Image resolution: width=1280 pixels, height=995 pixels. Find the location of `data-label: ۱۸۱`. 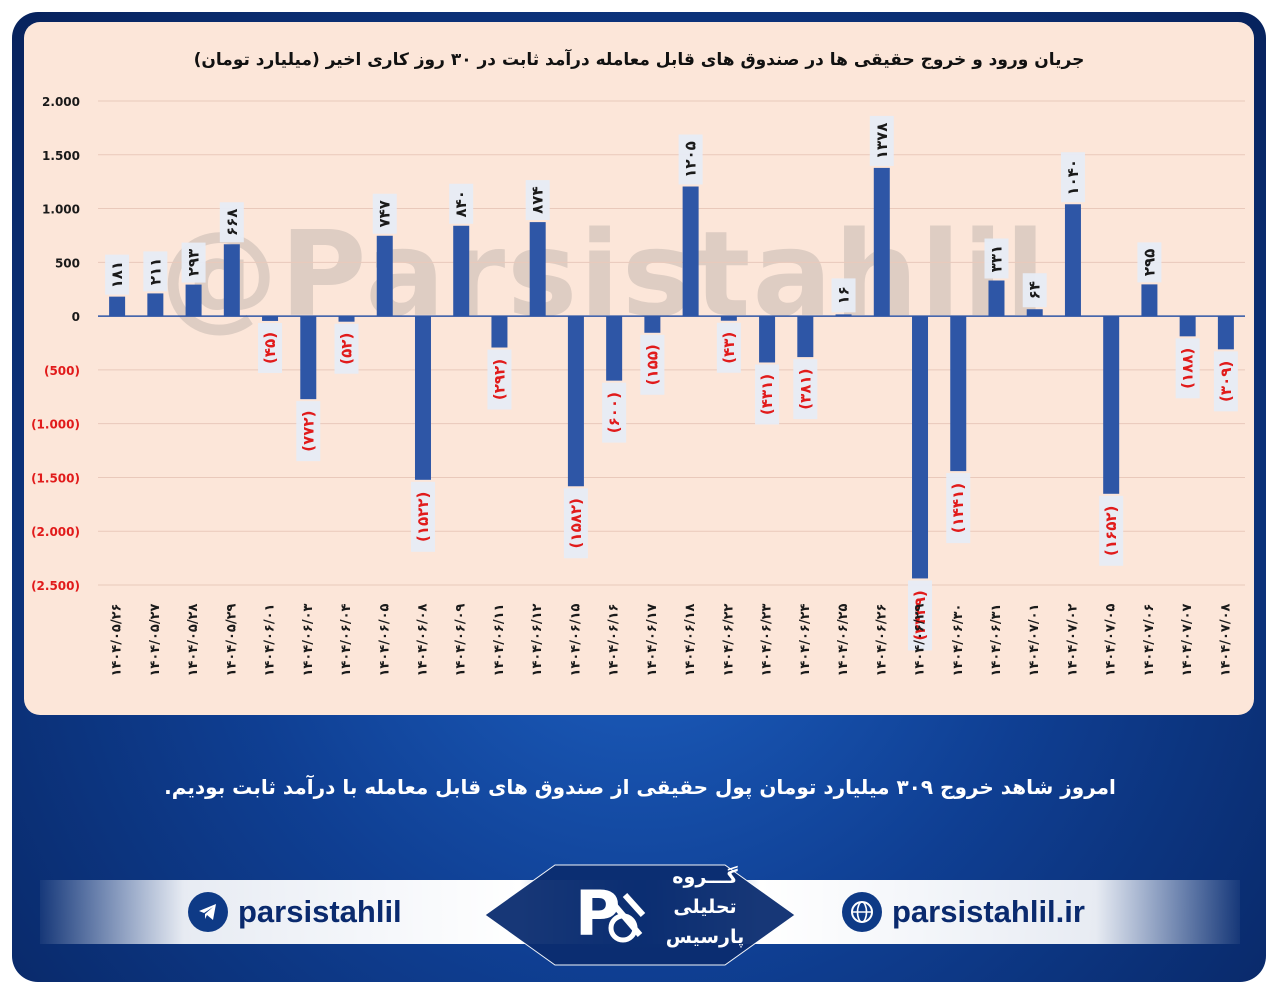

data-label: ۱۸۱ is located at coordinates (117, 274).